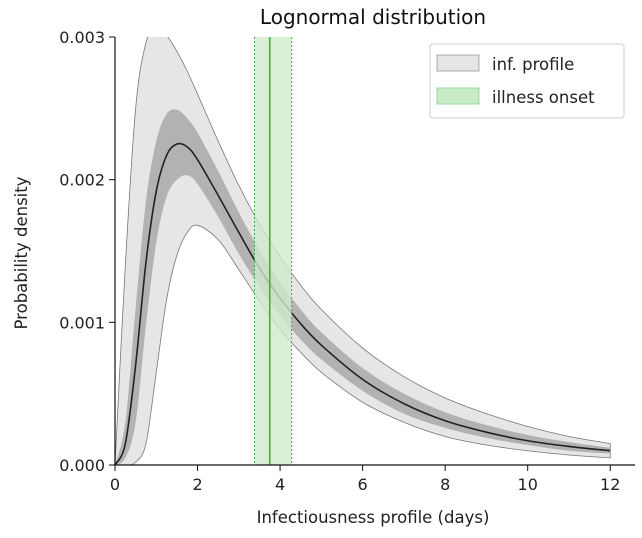 The image size is (642, 538). What do you see at coordinates (543, 97) in the screenshot?
I see `legend-label-illness-onset: illness onset` at bounding box center [543, 97].